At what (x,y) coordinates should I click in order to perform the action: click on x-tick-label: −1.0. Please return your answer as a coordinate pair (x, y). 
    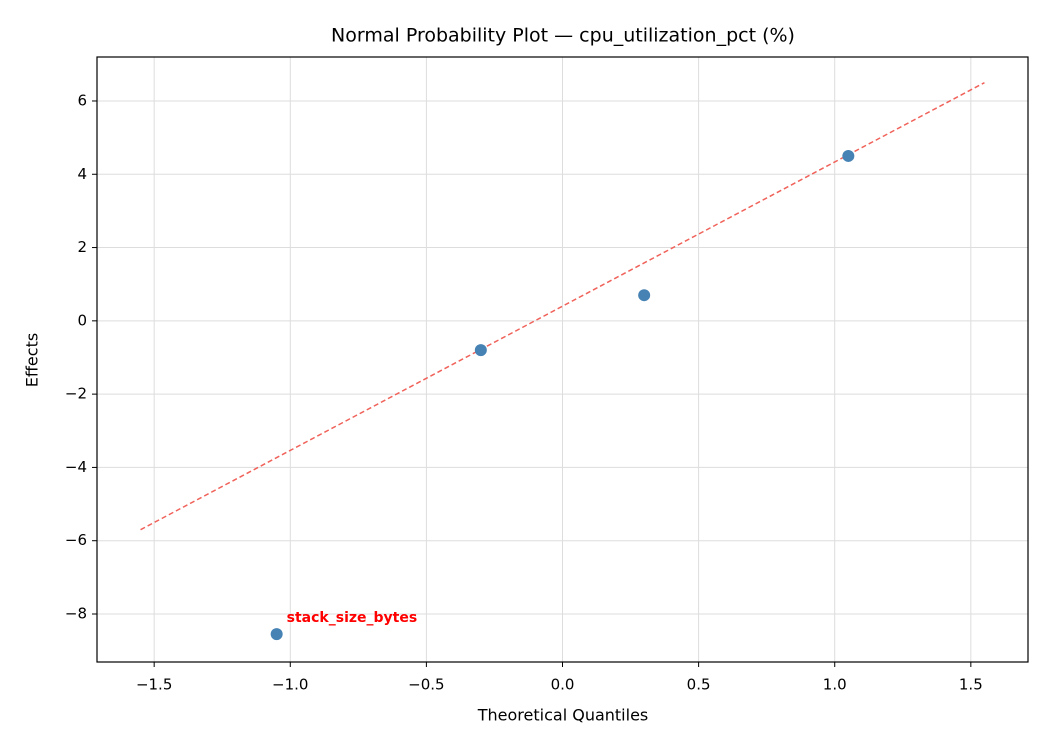
    Looking at the image, I should click on (290, 685).